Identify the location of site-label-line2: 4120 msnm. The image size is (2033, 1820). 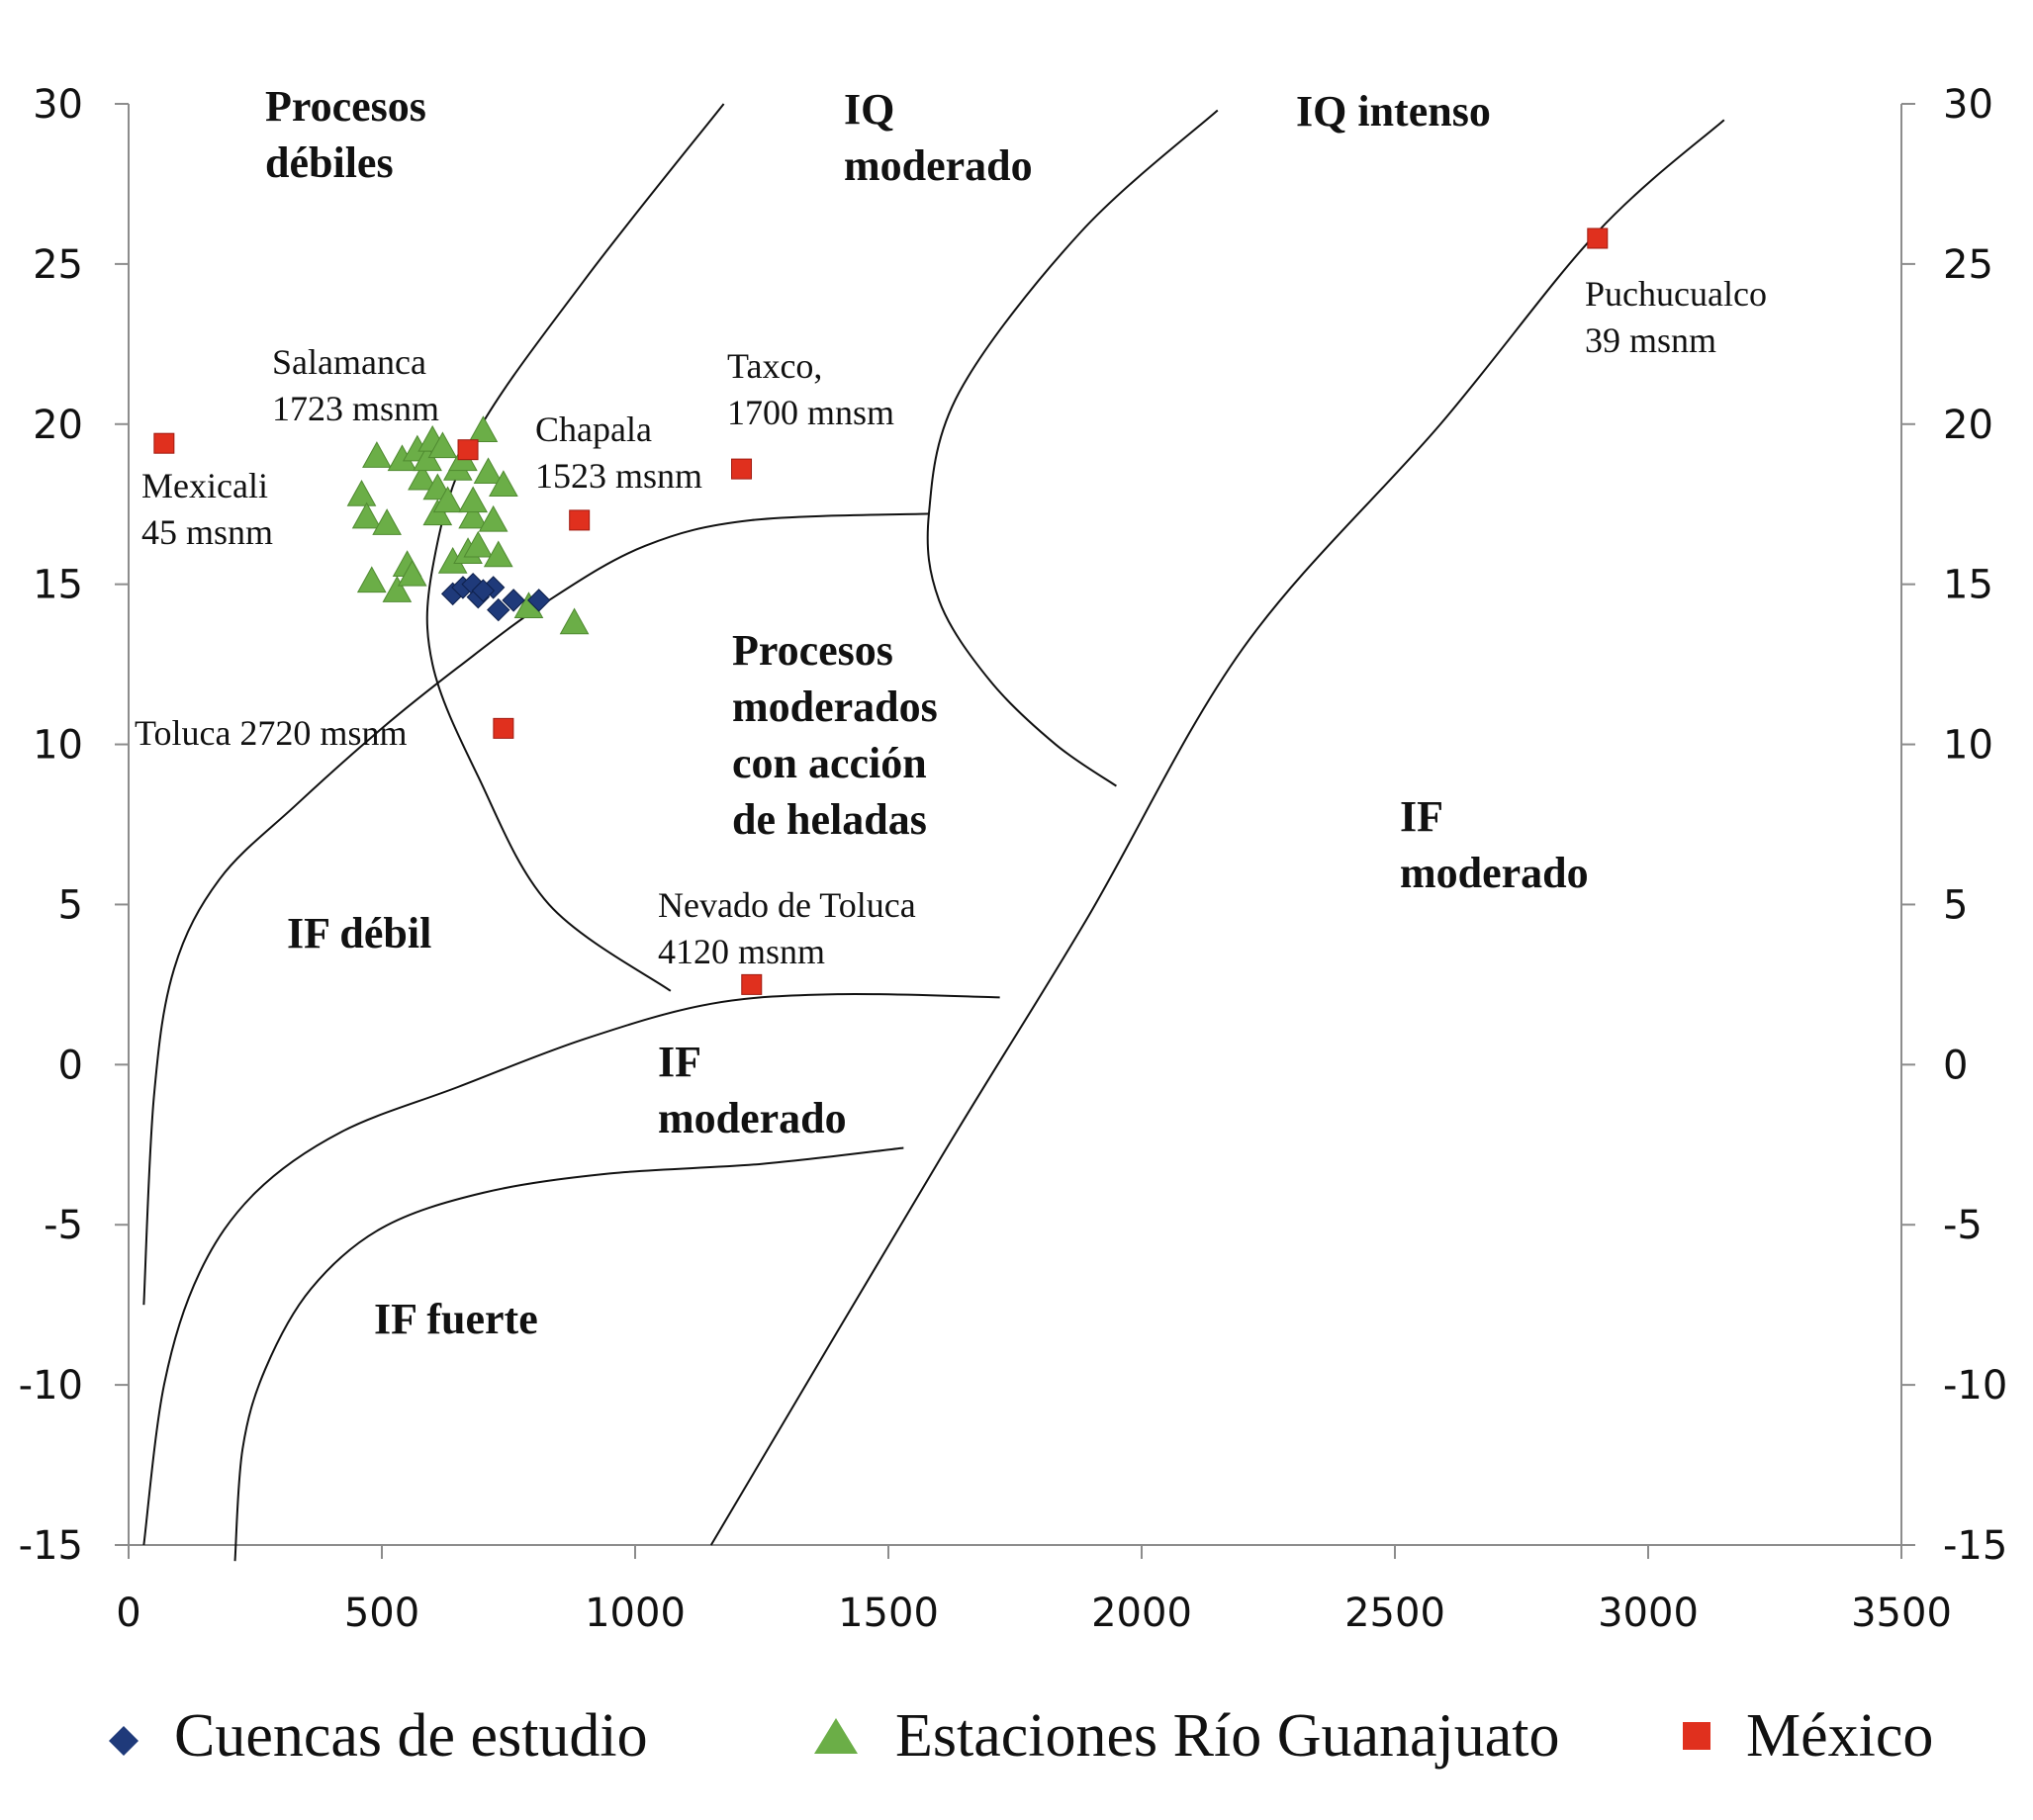
(741, 951).